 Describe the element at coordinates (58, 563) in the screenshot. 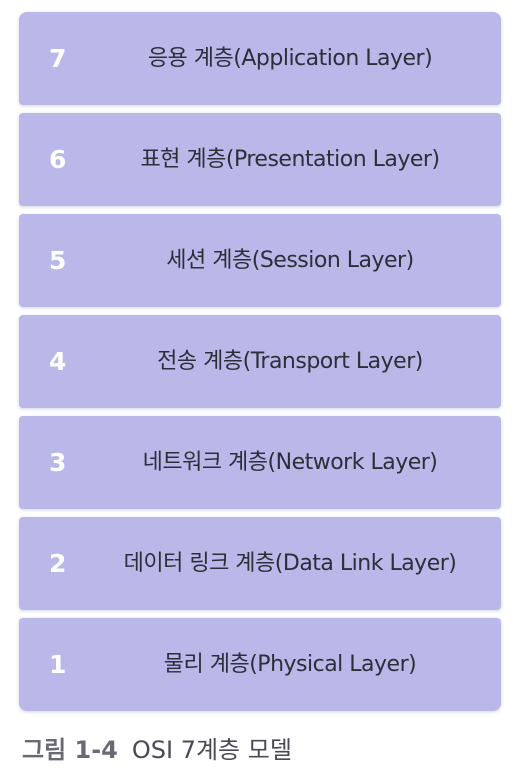

I see `layer-number: 2` at that location.